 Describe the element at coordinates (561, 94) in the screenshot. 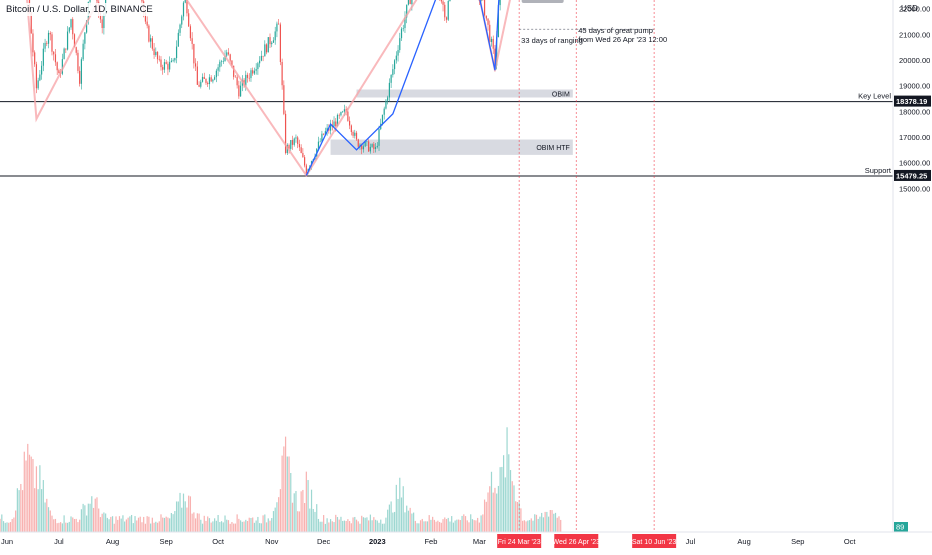

I see `zone-label: OBIM` at that location.